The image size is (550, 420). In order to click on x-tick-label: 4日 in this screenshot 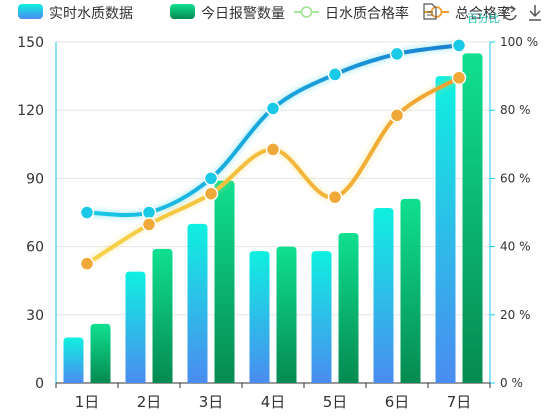, I will do `click(273, 402)`.